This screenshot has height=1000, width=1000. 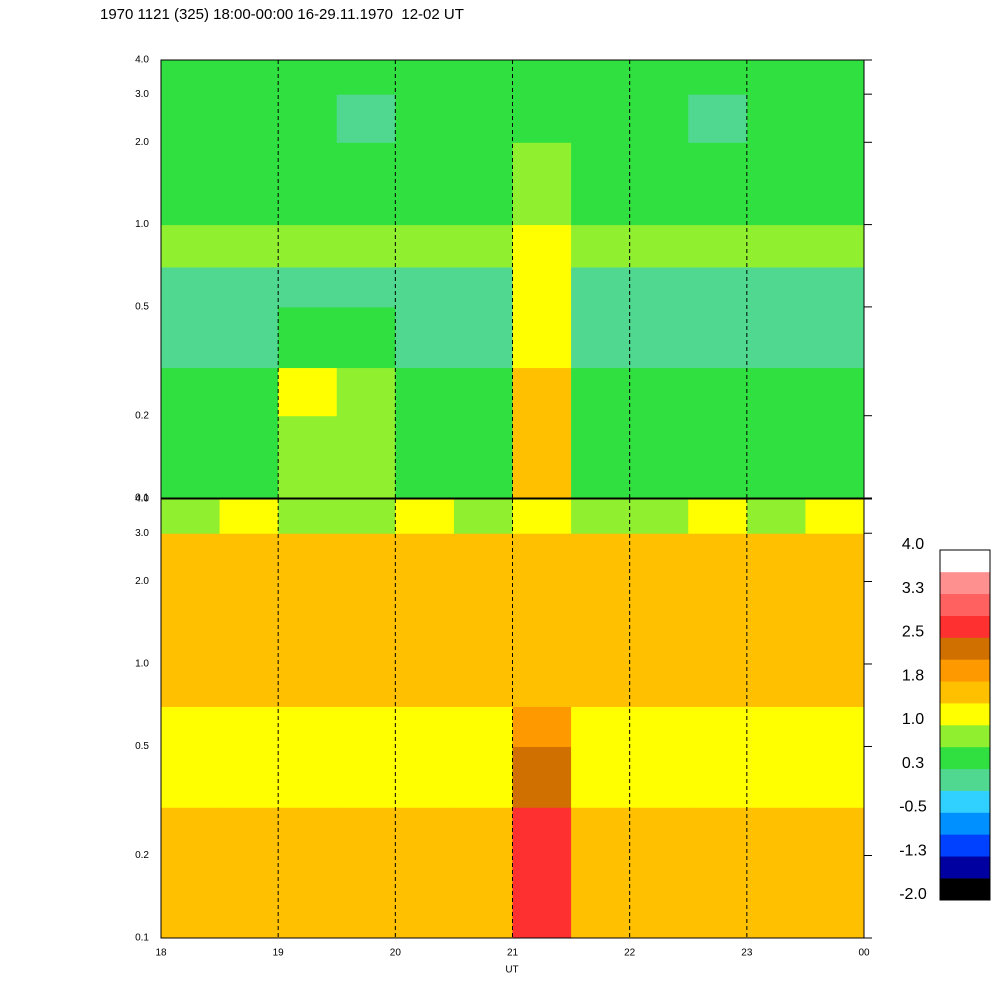 What do you see at coordinates (396, 953) in the screenshot?
I see `x-tick-label: 20` at bounding box center [396, 953].